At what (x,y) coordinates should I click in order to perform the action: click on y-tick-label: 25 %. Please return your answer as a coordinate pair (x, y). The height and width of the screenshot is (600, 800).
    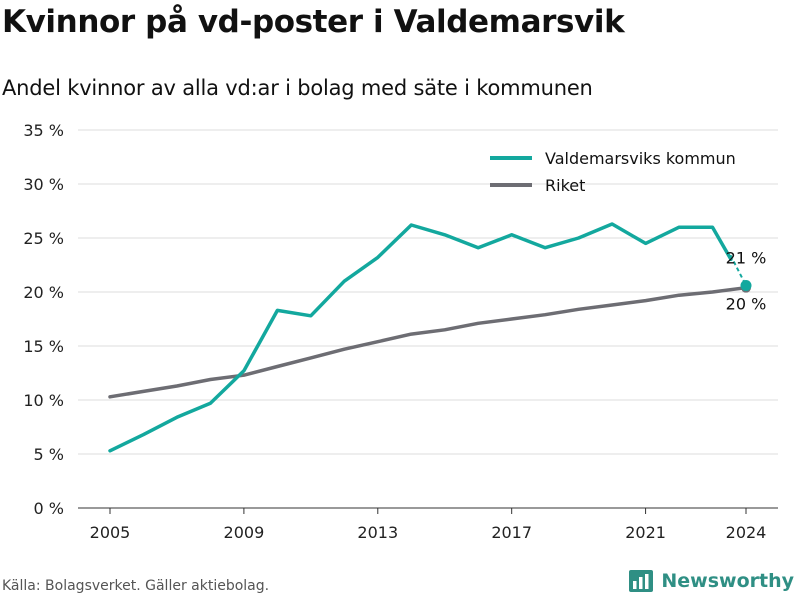
    Looking at the image, I should click on (43, 238).